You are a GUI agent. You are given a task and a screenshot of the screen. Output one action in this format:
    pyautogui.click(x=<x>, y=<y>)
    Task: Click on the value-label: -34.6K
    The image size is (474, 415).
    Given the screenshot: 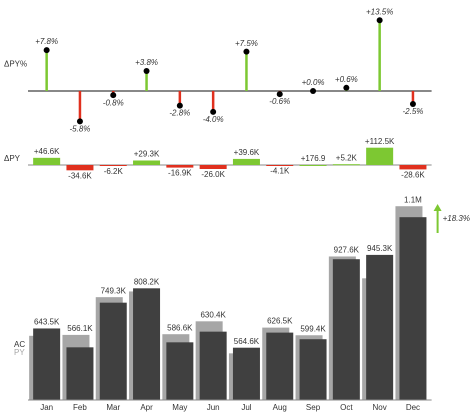 What is the action you would take?
    pyautogui.click(x=80, y=175)
    